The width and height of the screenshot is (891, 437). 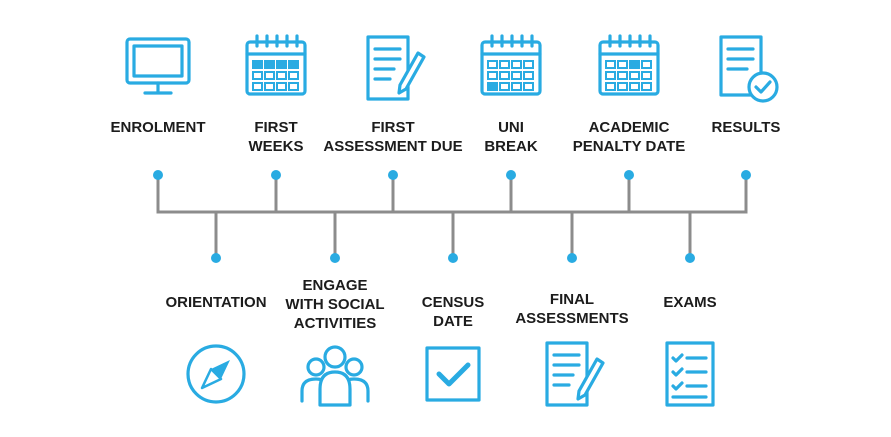 I want to click on compass-icon, so click(x=216, y=374).